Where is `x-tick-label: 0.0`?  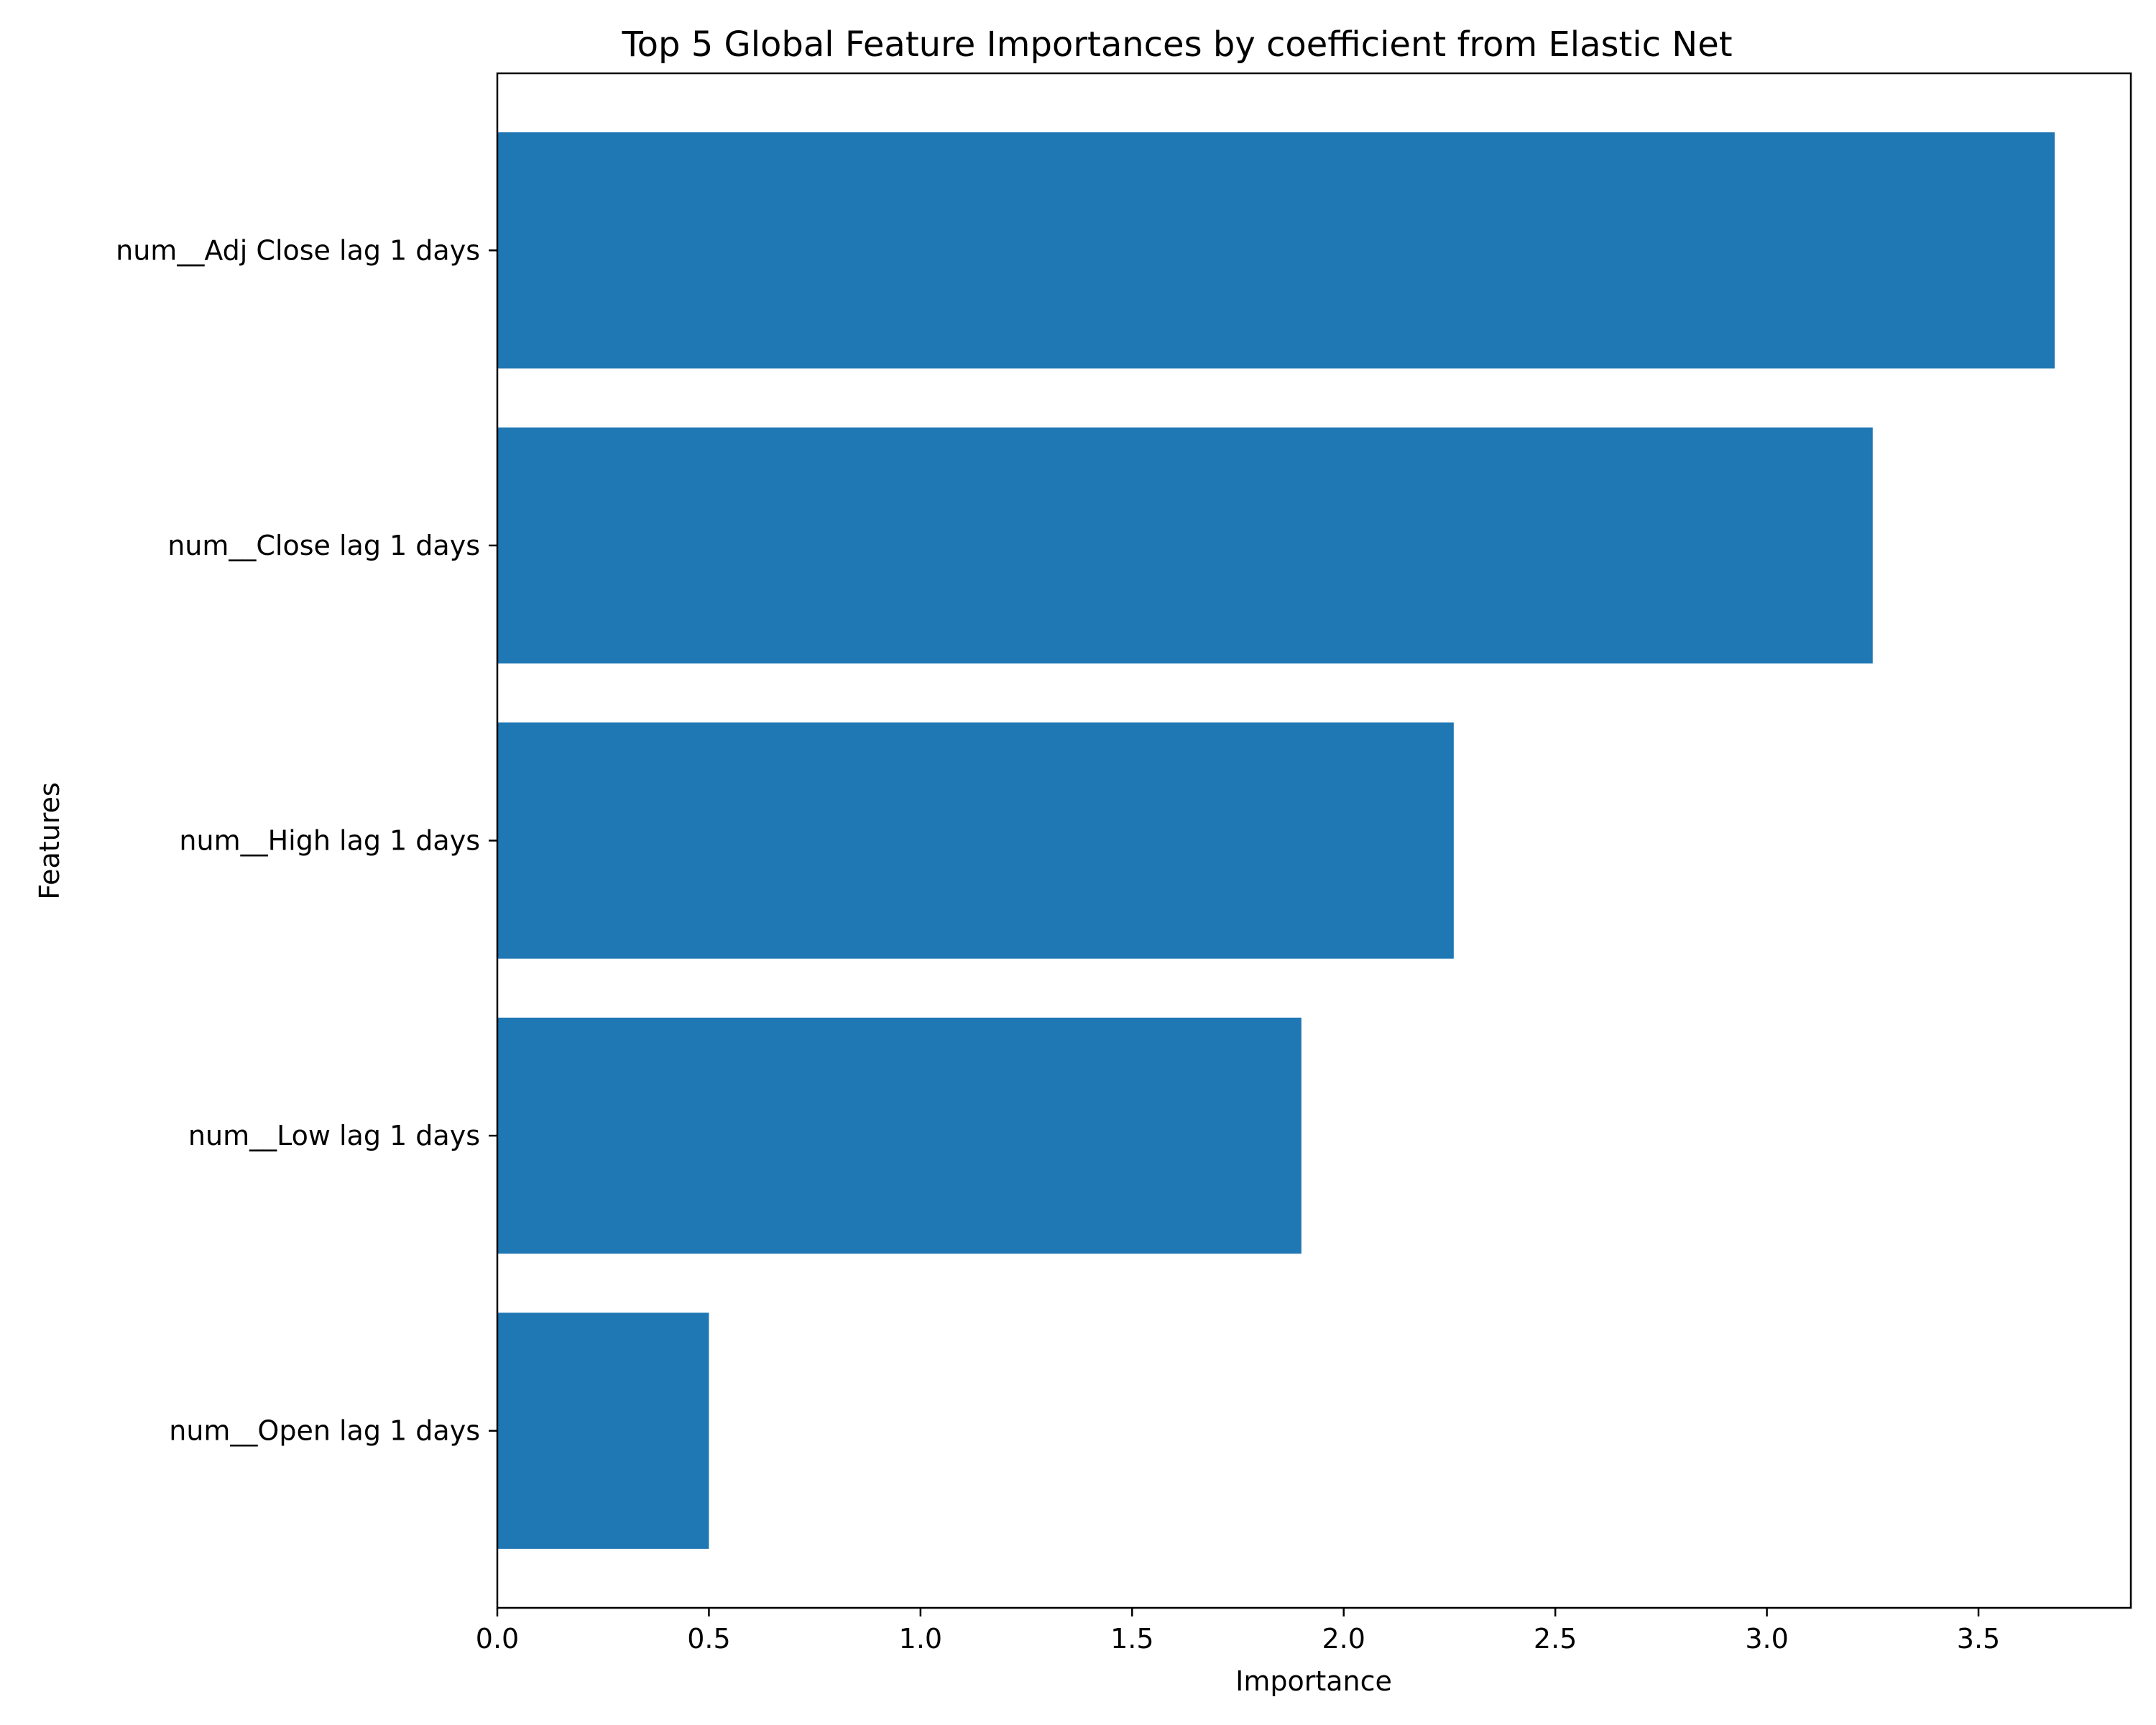
x-tick-label: 0.0 is located at coordinates (497, 1639).